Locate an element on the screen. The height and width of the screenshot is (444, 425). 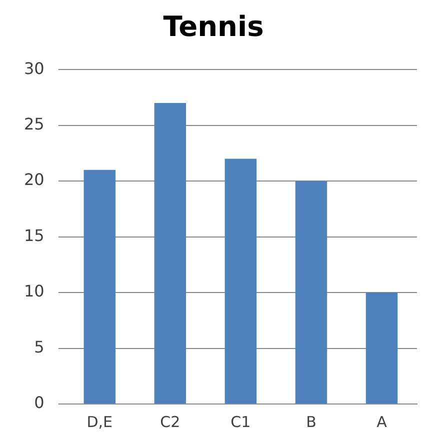
y-tick-label: 0 is located at coordinates (39, 402).